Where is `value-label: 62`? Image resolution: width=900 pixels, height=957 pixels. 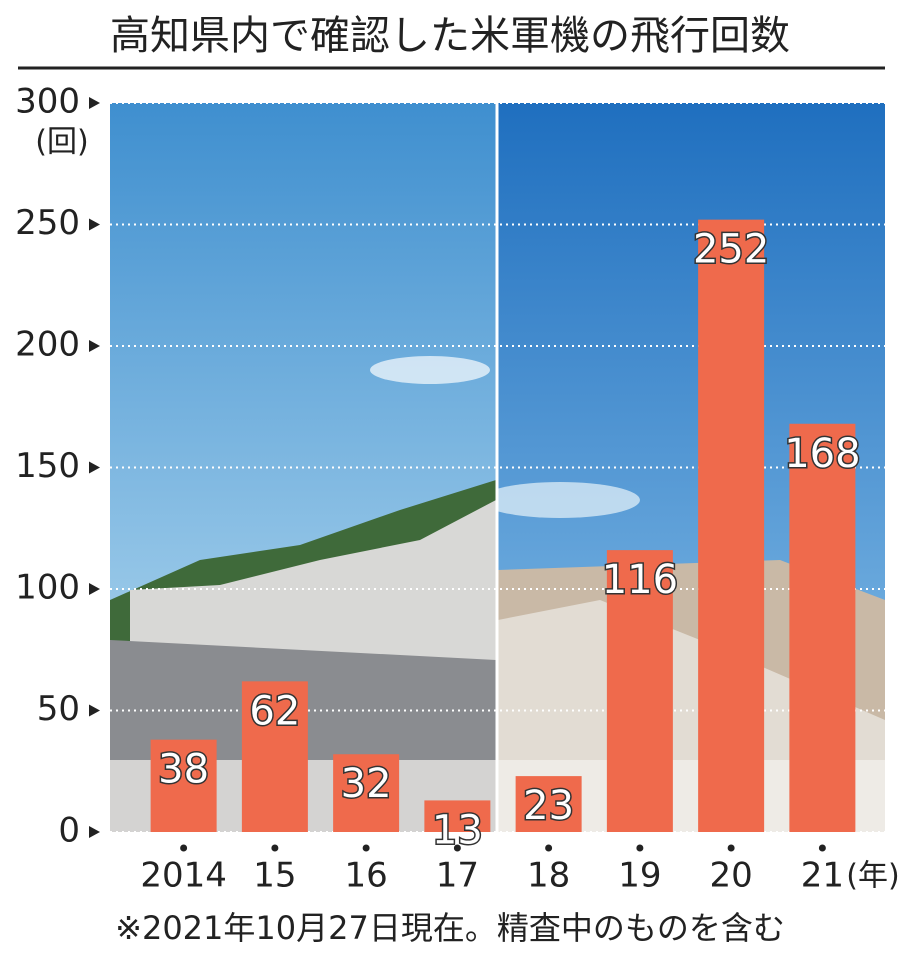
value-label: 62 is located at coordinates (274, 711).